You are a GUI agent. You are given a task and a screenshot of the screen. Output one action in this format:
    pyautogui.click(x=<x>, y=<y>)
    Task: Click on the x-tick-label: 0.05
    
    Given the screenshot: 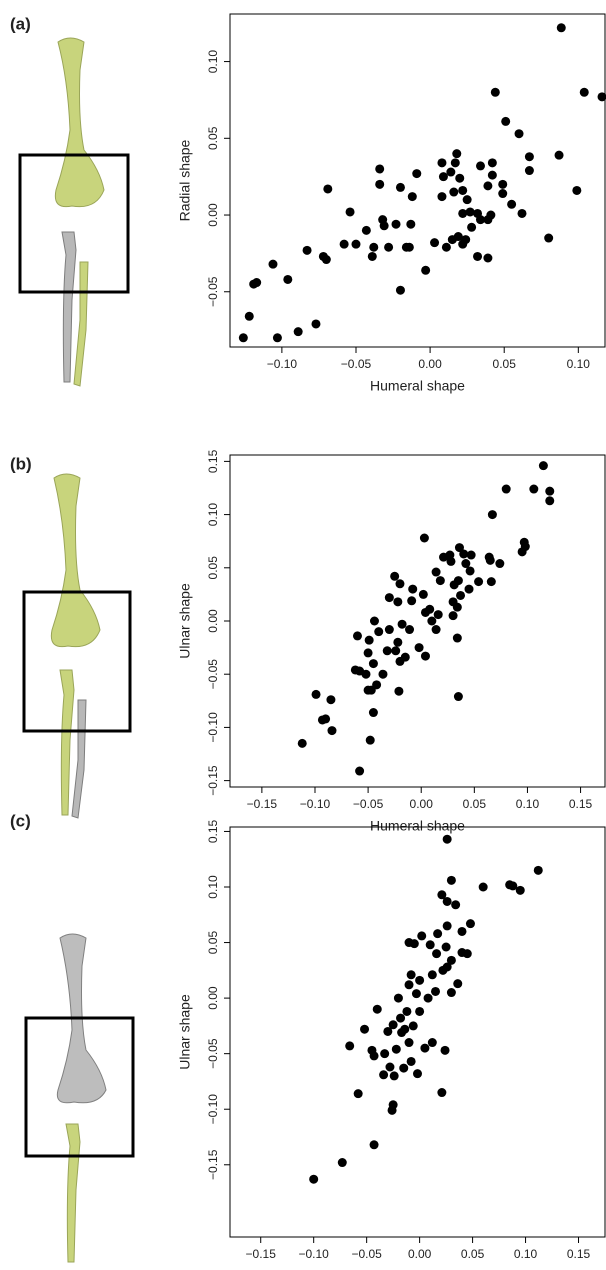 What is the action you would take?
    pyautogui.click(x=505, y=364)
    